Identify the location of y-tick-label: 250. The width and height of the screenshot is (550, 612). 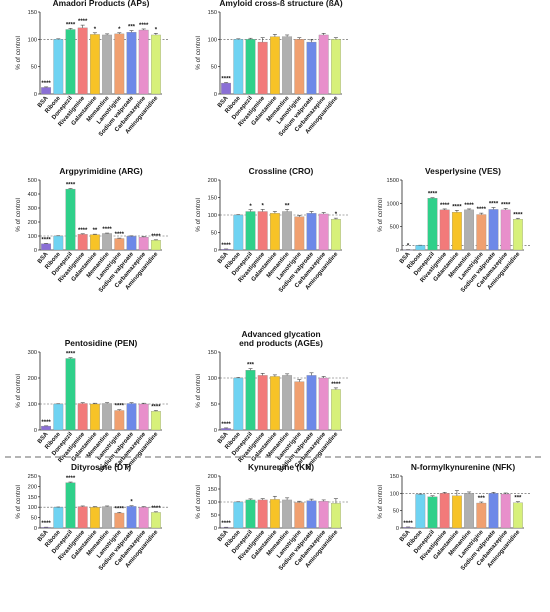
(32, 477).